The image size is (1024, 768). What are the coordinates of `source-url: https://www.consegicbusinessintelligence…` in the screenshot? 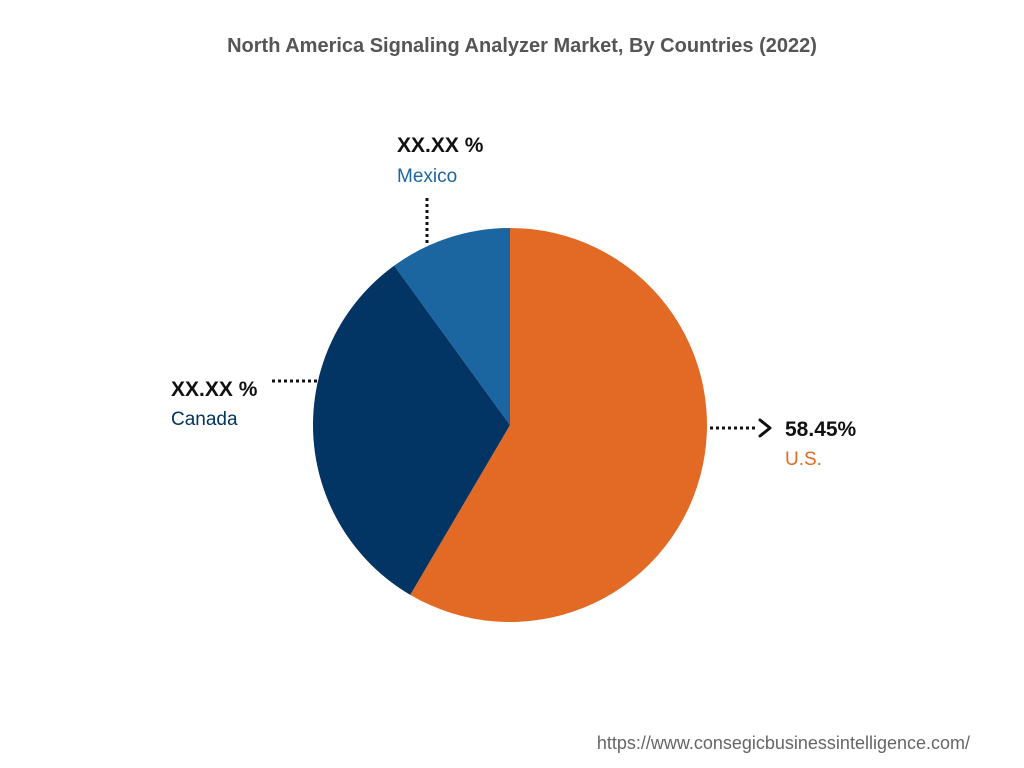 It's located at (783, 743).